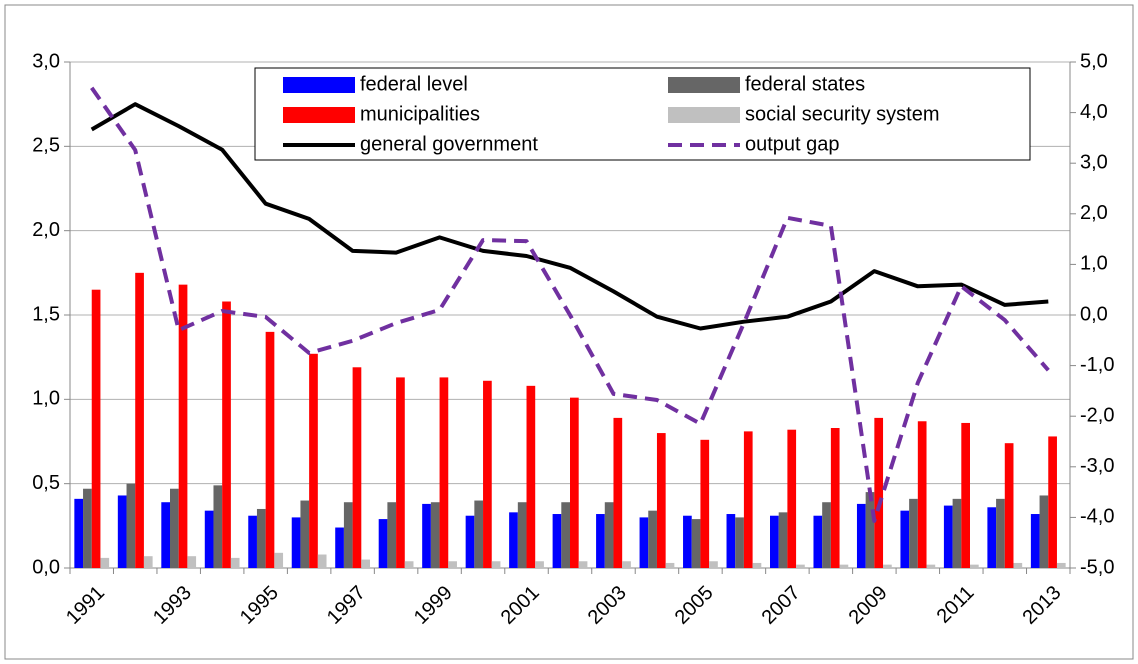 Image resolution: width=1138 pixels, height=664 pixels. I want to click on legend-label: output gap, so click(792, 144).